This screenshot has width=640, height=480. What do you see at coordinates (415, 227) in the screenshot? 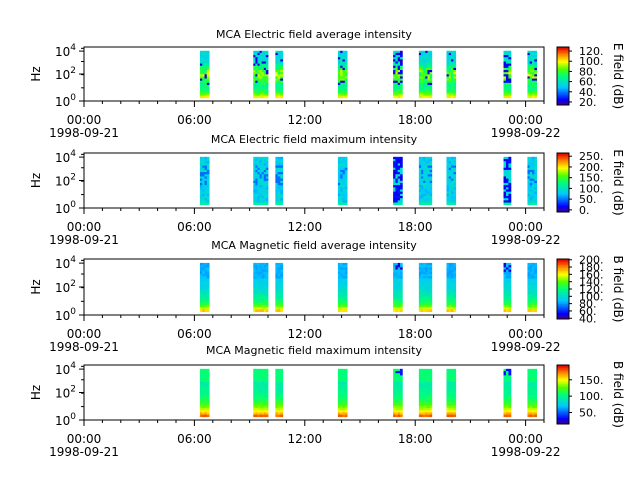
I see `x-tick-label: 18:00` at bounding box center [415, 227].